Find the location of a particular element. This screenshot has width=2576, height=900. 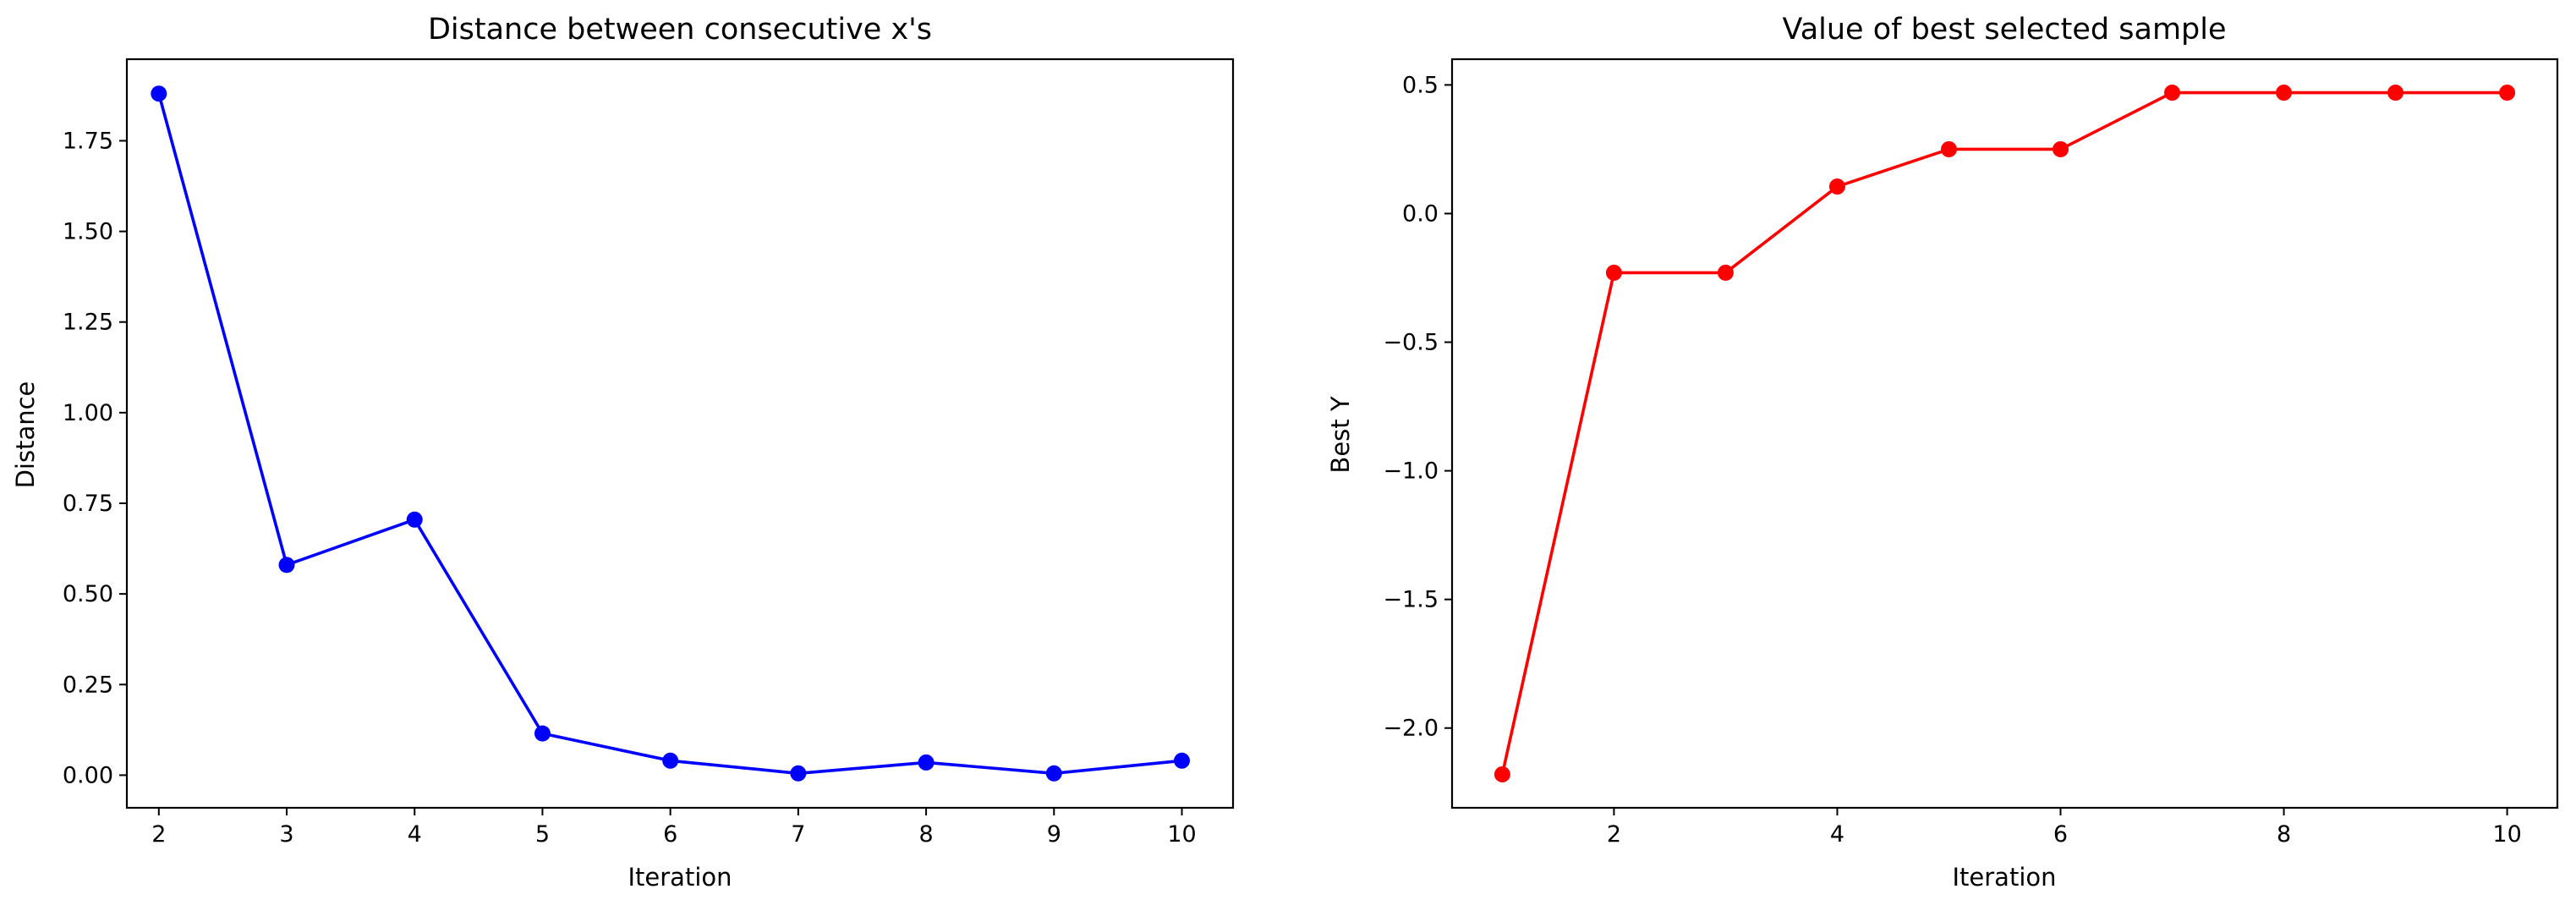

x-tick-label: 9 is located at coordinates (1054, 834).